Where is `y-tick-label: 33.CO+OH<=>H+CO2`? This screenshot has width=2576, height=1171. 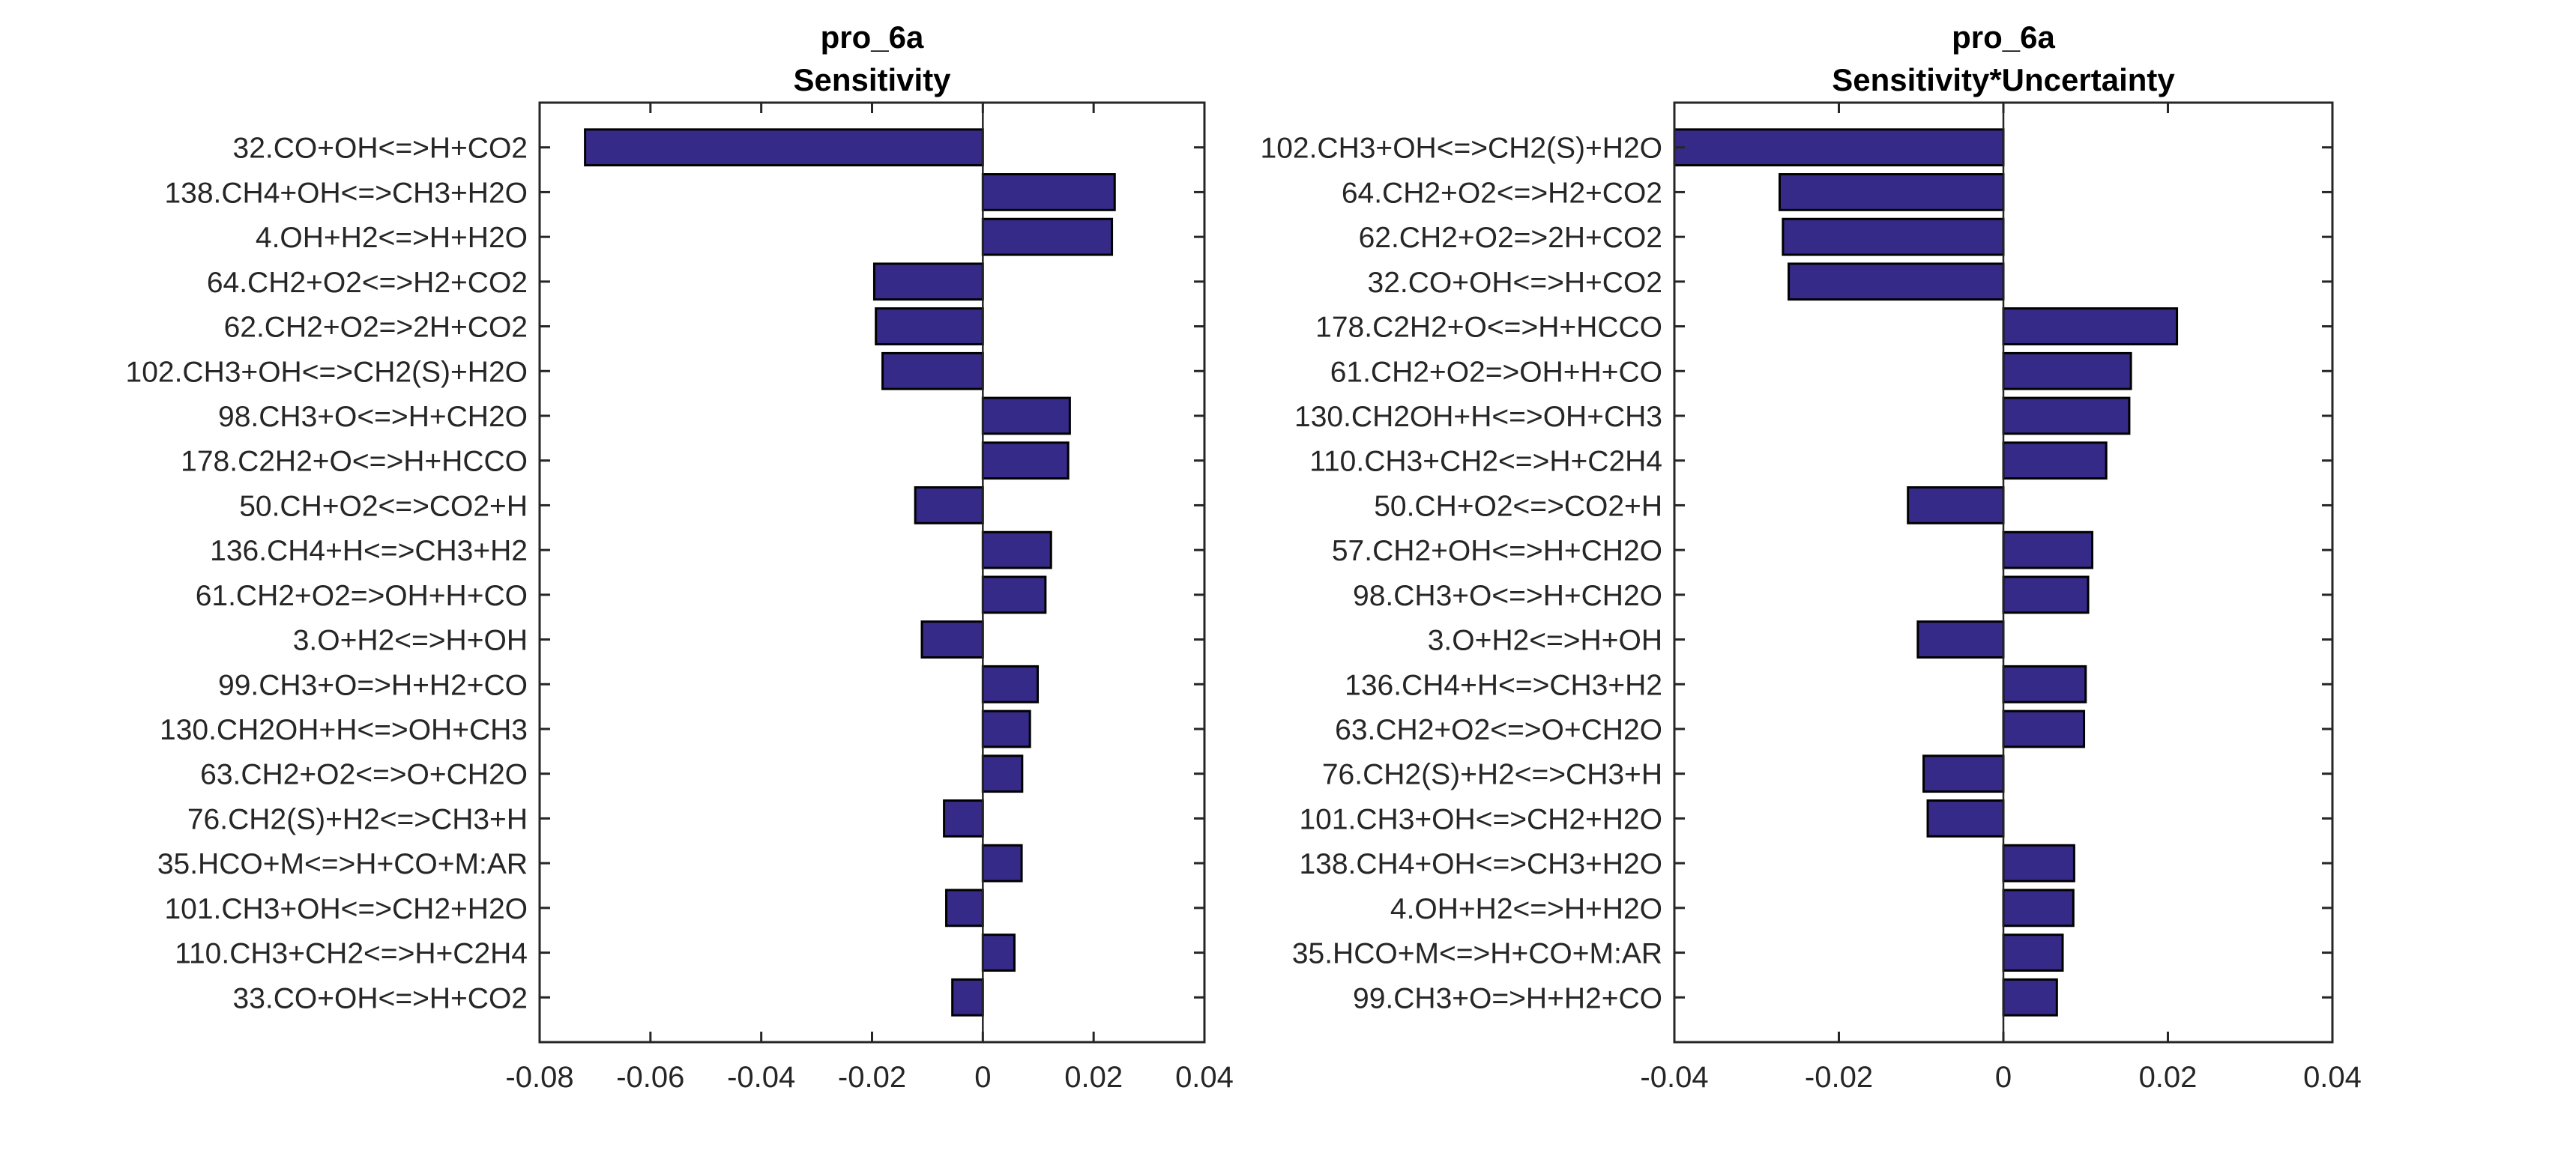
y-tick-label: 33.CO+OH<=>H+CO2 is located at coordinates (381, 998).